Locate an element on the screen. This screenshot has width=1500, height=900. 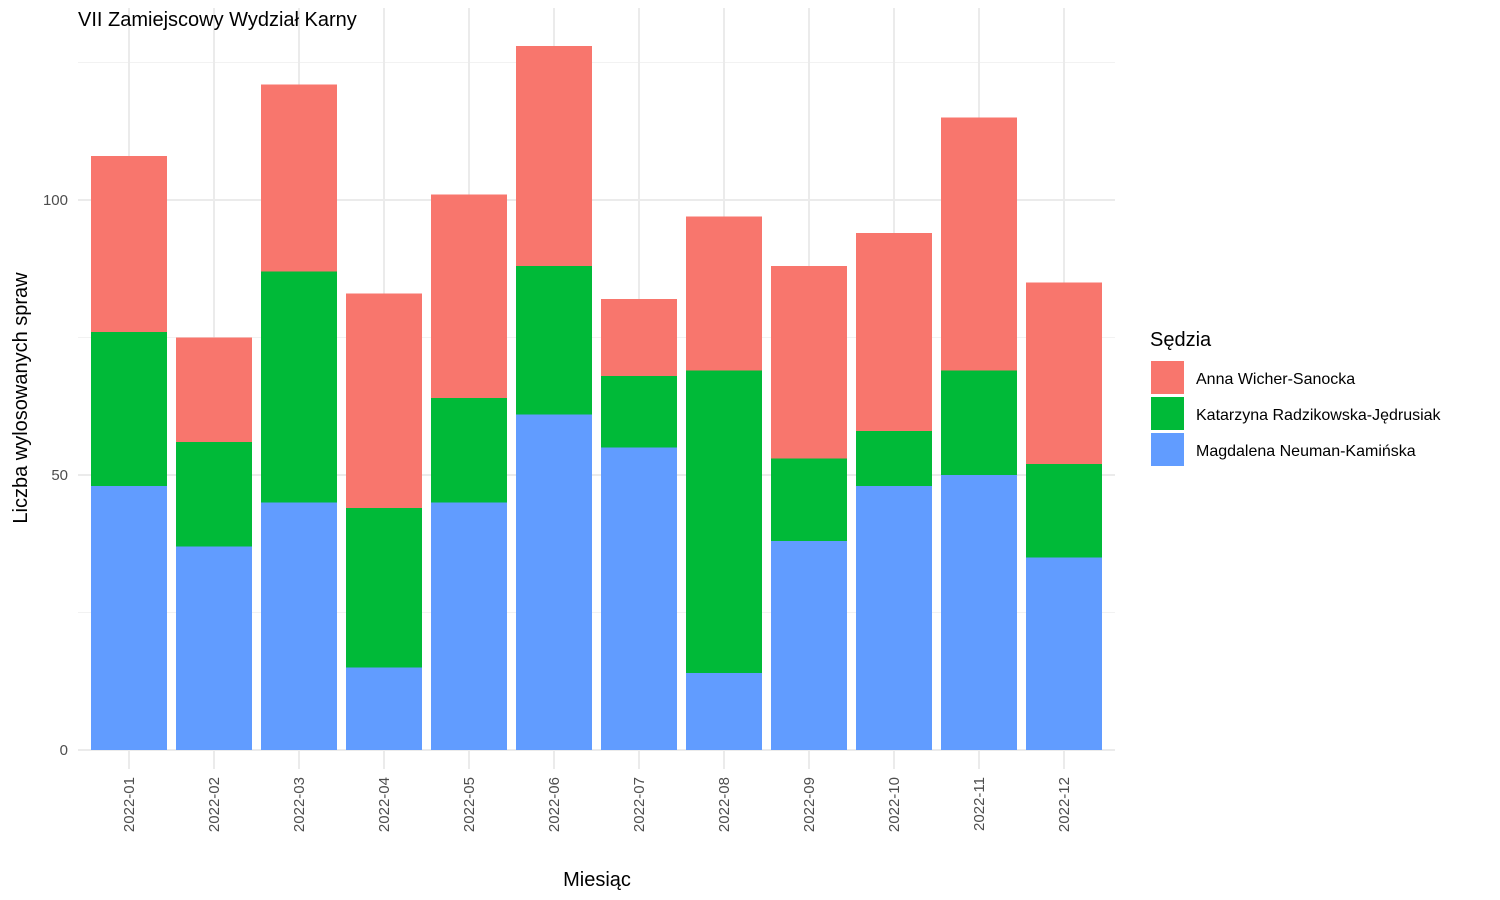
legend-label: Anna Wicher-Sanocka is located at coordinates (1275, 379).